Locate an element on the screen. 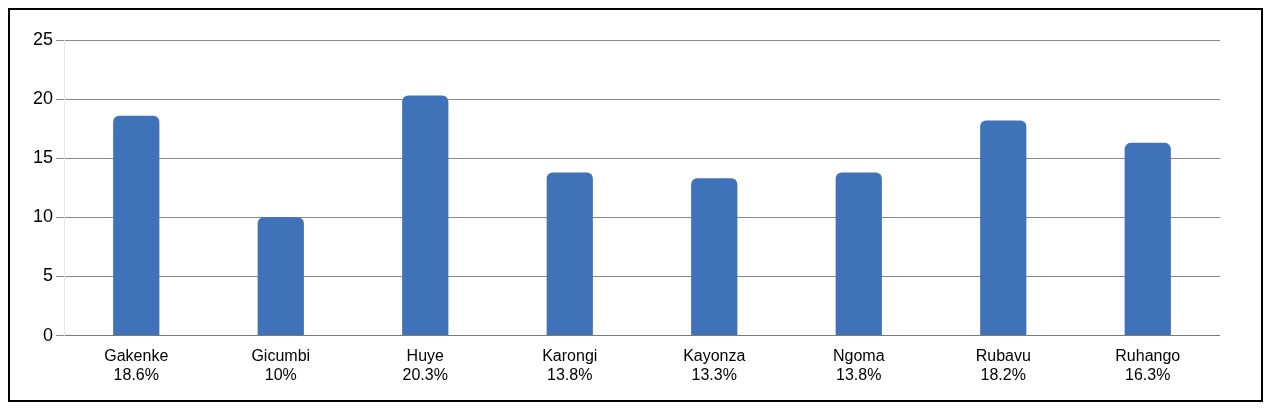 Image resolution: width=1273 pixels, height=412 pixels. y-tick-label: 5 is located at coordinates (48, 275).